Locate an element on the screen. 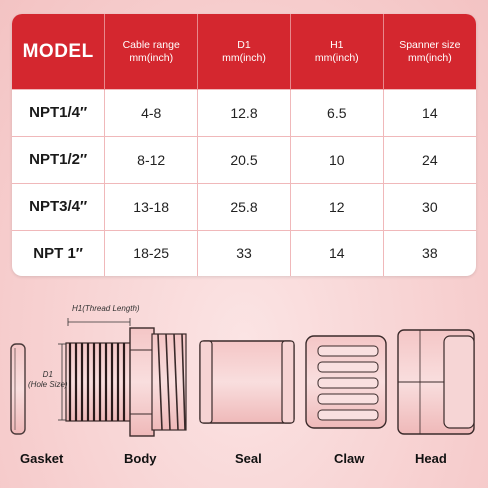 The width and height of the screenshot is (488, 488). body-part is located at coordinates (122, 377).